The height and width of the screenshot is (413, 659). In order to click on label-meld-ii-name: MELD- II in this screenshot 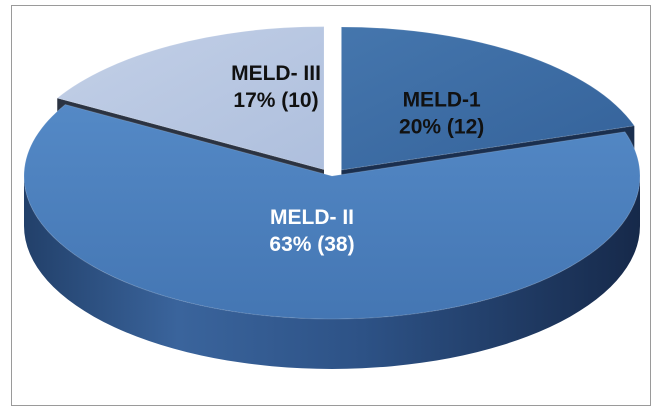, I will do `click(312, 217)`.